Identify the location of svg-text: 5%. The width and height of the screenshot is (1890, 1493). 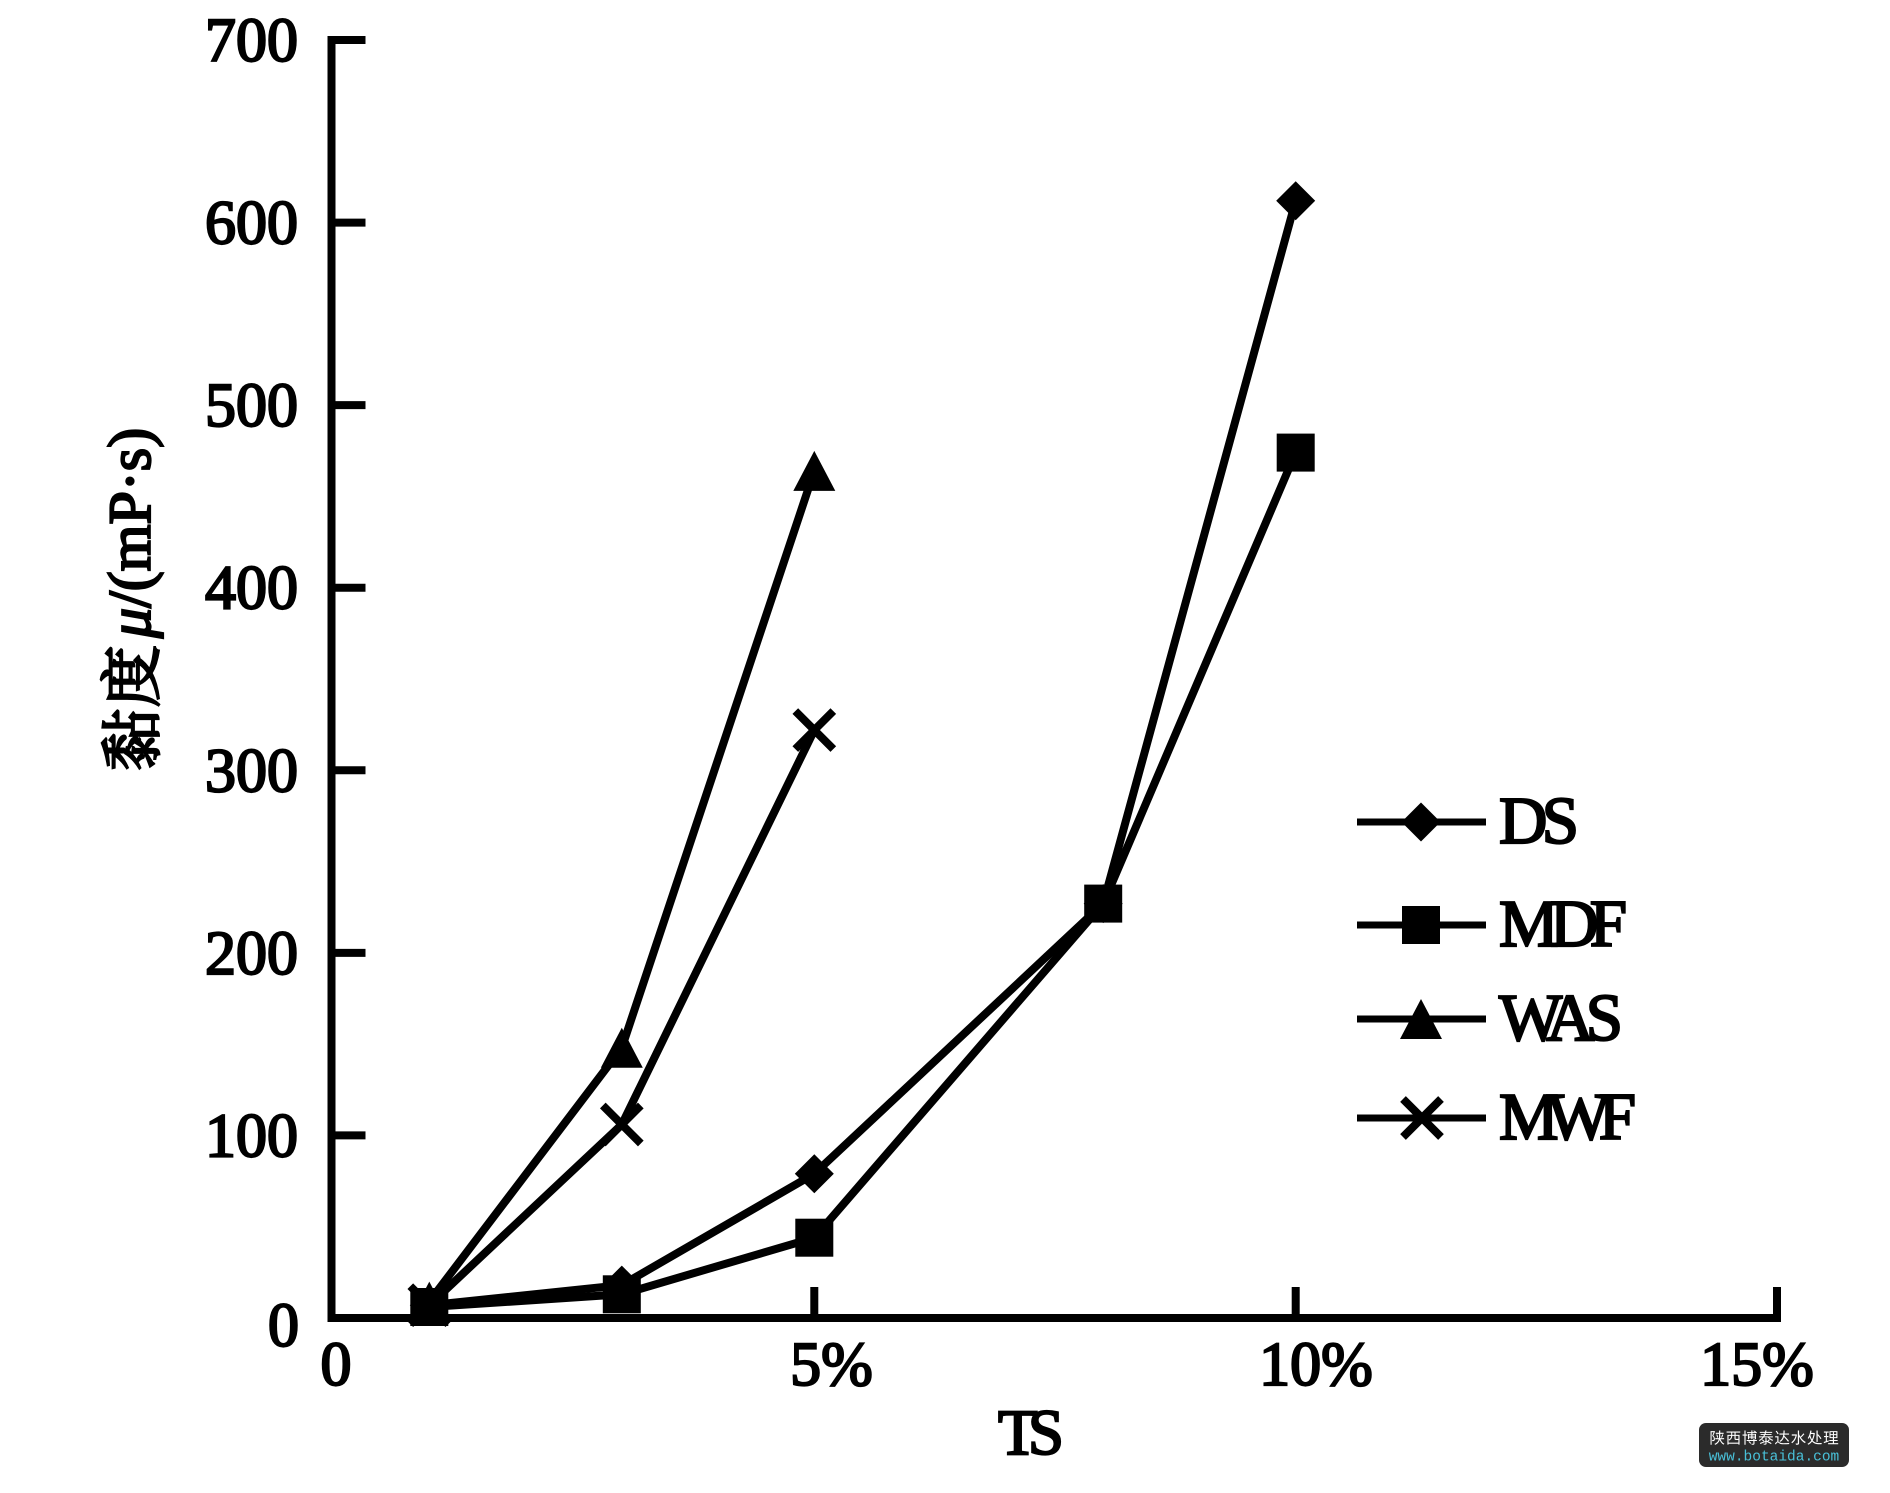
(831, 1365).